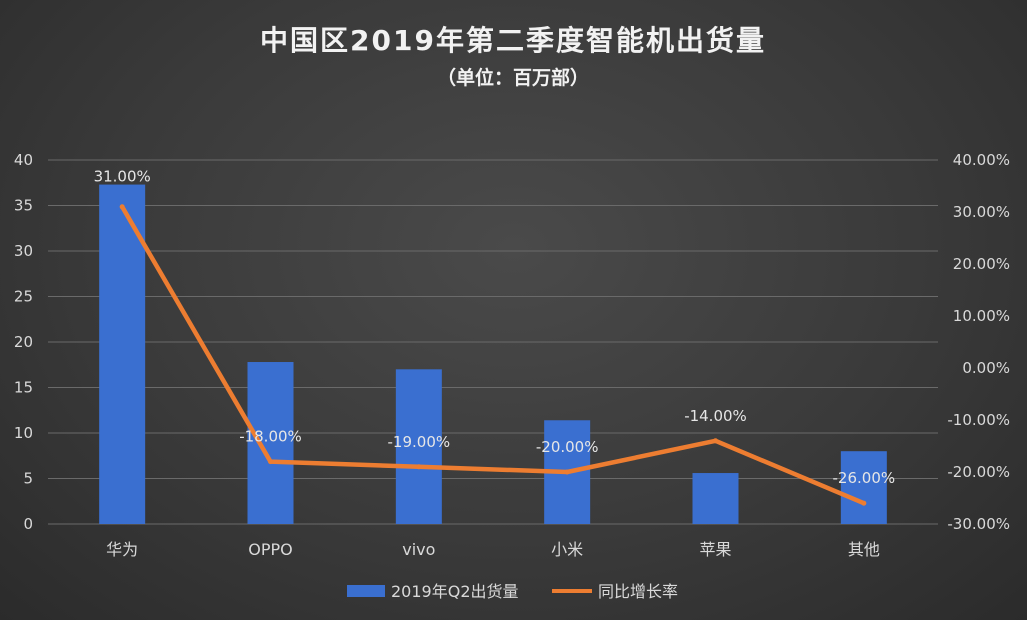  Describe the element at coordinates (23, 160) in the screenshot. I see `left-axis-tick: 40` at that location.